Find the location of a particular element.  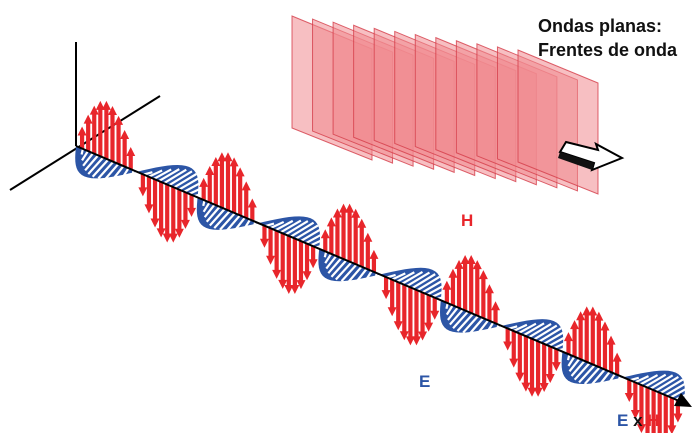

plane-waves-title: Ondas planas: Frentes de onda is located at coordinates (607, 38).